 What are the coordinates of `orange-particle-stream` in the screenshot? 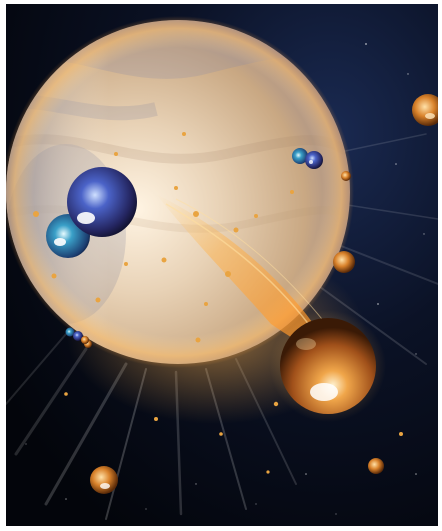 It's located at (246, 274).